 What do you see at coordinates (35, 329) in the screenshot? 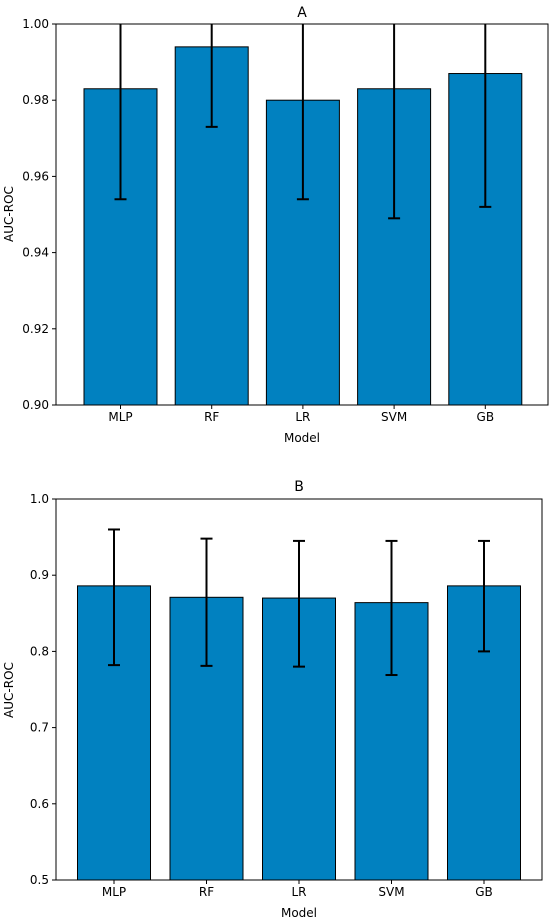
I see `chart-a-y-tick-label: 0.92` at bounding box center [35, 329].